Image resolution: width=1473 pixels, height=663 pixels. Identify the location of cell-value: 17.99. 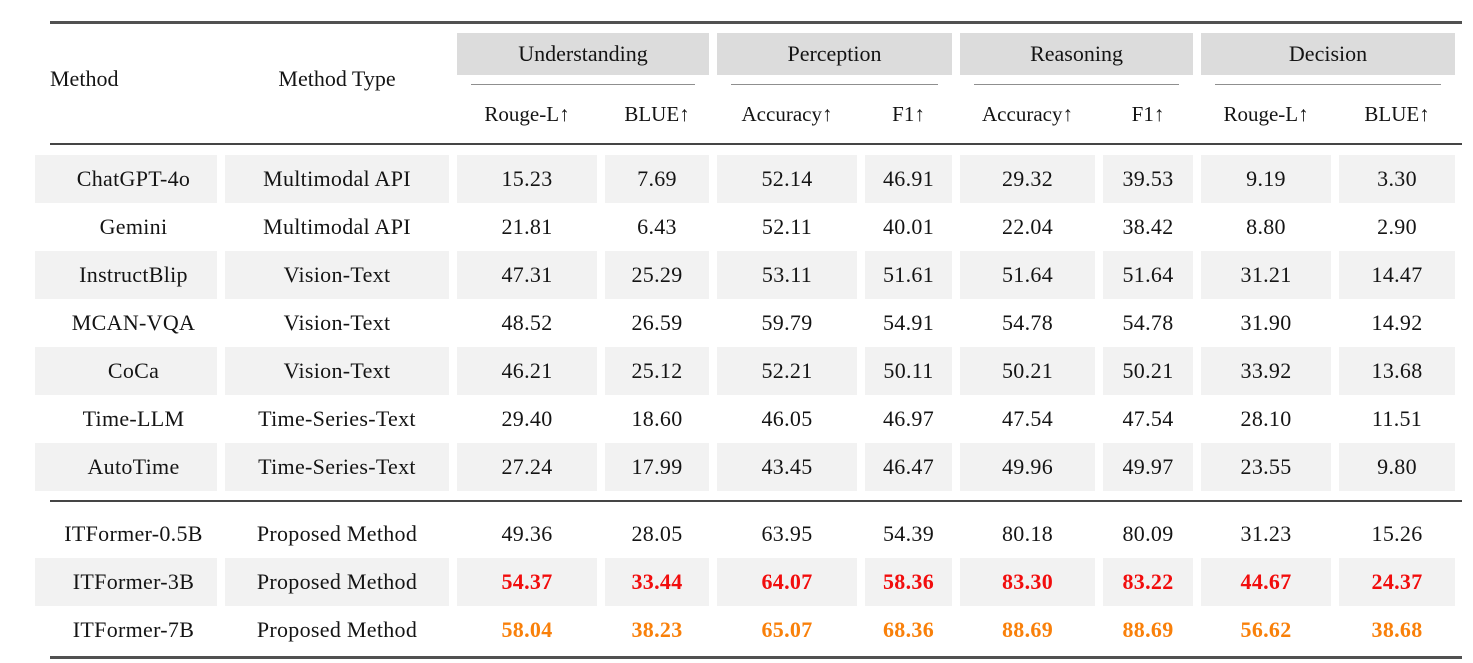
(657, 467).